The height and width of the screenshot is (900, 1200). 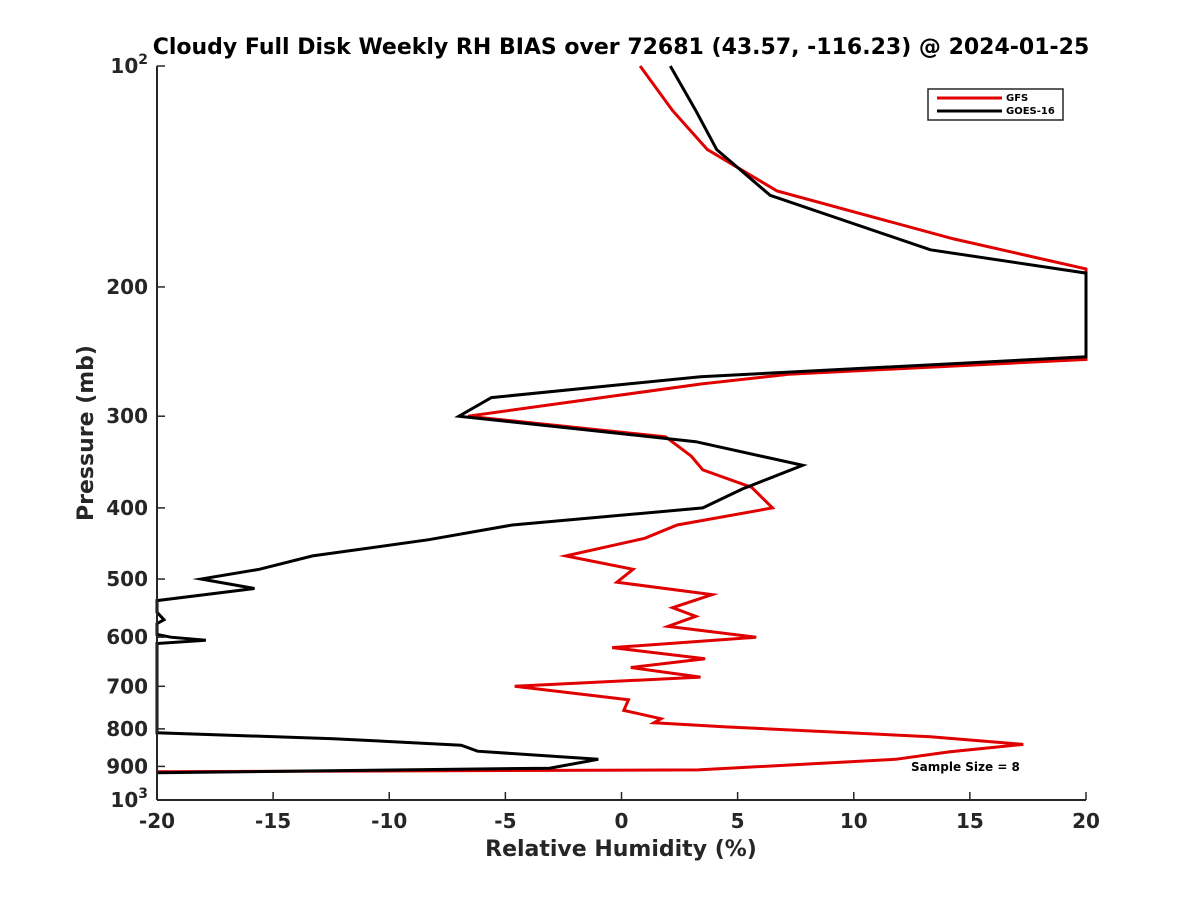 What do you see at coordinates (127, 637) in the screenshot?
I see `y-tick-label: 600` at bounding box center [127, 637].